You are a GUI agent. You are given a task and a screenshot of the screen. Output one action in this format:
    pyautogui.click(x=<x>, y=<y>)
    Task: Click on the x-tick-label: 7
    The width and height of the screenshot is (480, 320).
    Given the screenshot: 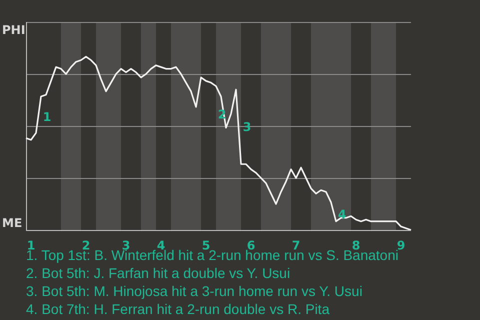 What is the action you would take?
    pyautogui.click(x=296, y=245)
    